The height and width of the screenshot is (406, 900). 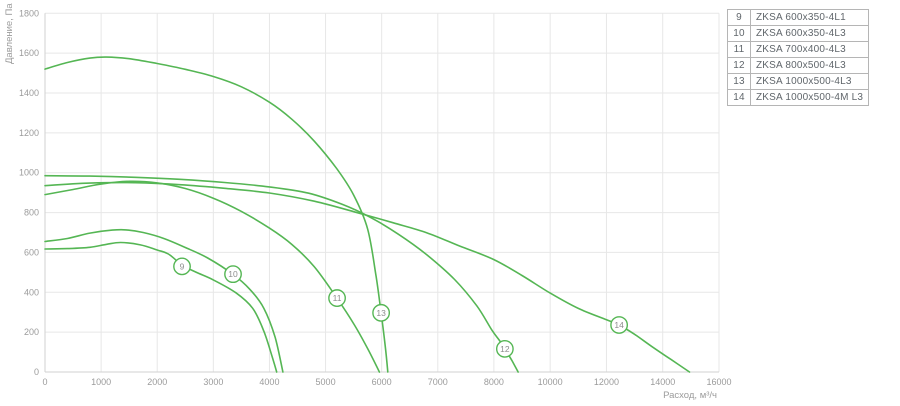 I want to click on y-tick-label: 1800, so click(x=29, y=13).